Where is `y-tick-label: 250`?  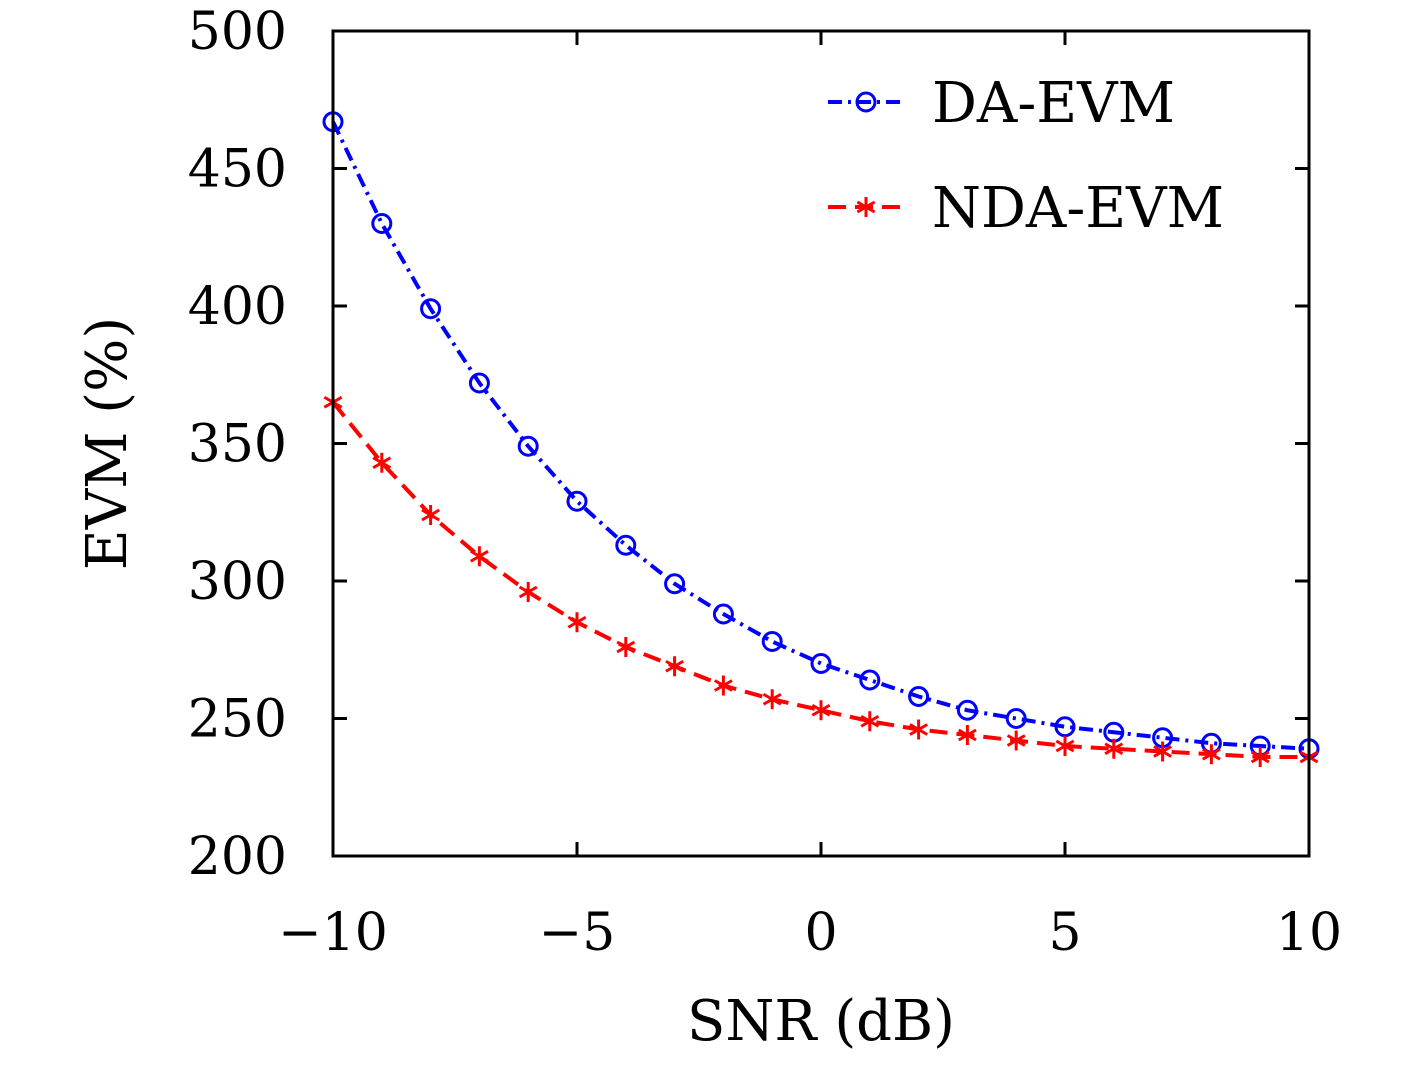
y-tick-label: 250 is located at coordinates (237, 720).